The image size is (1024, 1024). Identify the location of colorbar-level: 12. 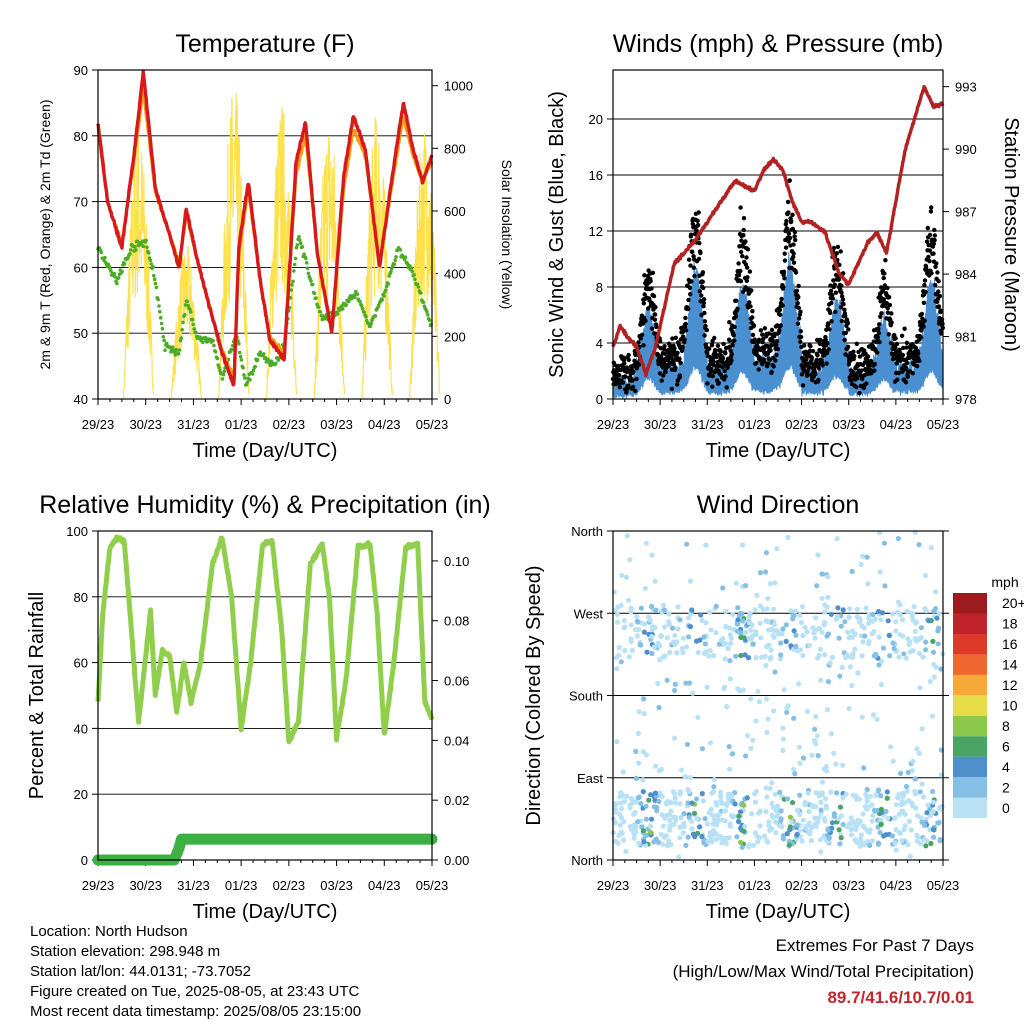
(1010, 685).